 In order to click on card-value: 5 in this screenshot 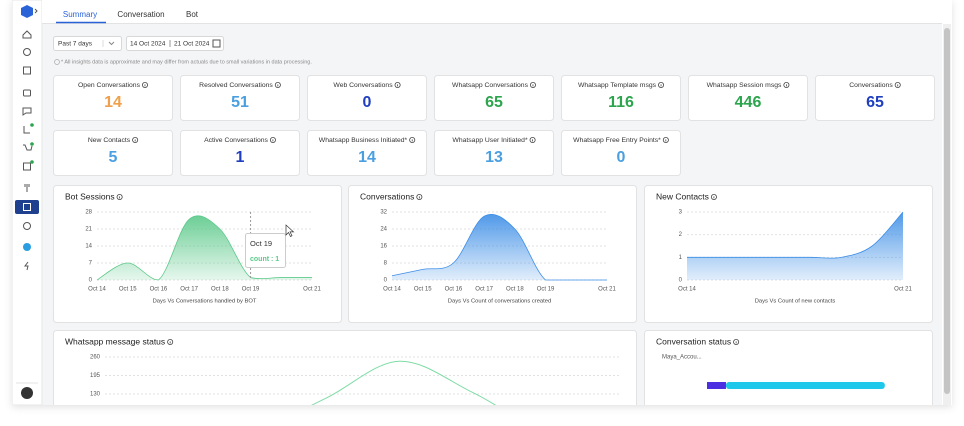, I will do `click(113, 157)`.